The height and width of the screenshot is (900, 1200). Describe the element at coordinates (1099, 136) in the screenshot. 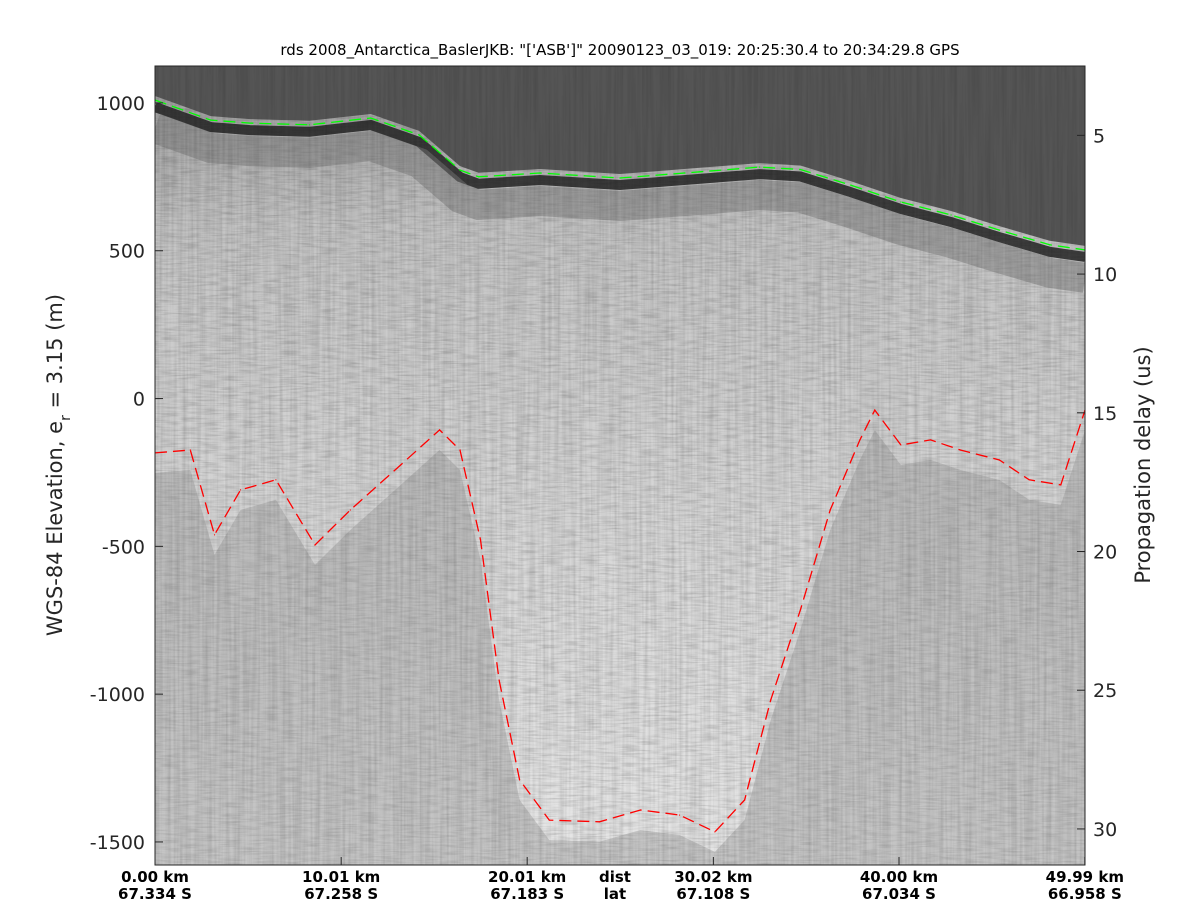

I see `y2-tick-label: 5` at that location.